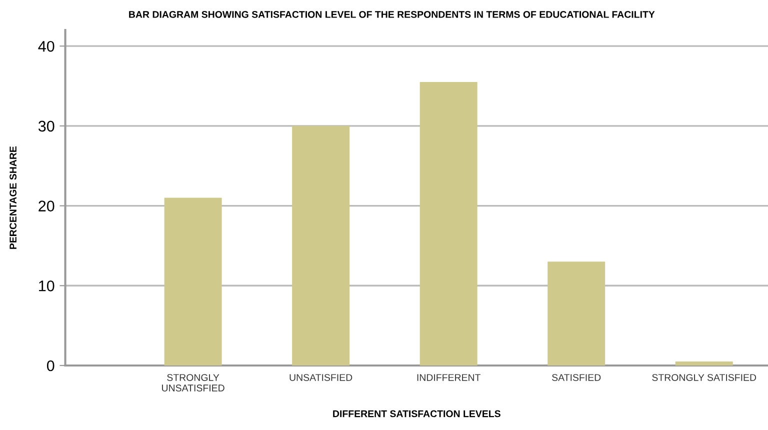  Describe the element at coordinates (704, 377) in the screenshot. I see `x-tick-label: STRONGLY SATISFIED` at that location.